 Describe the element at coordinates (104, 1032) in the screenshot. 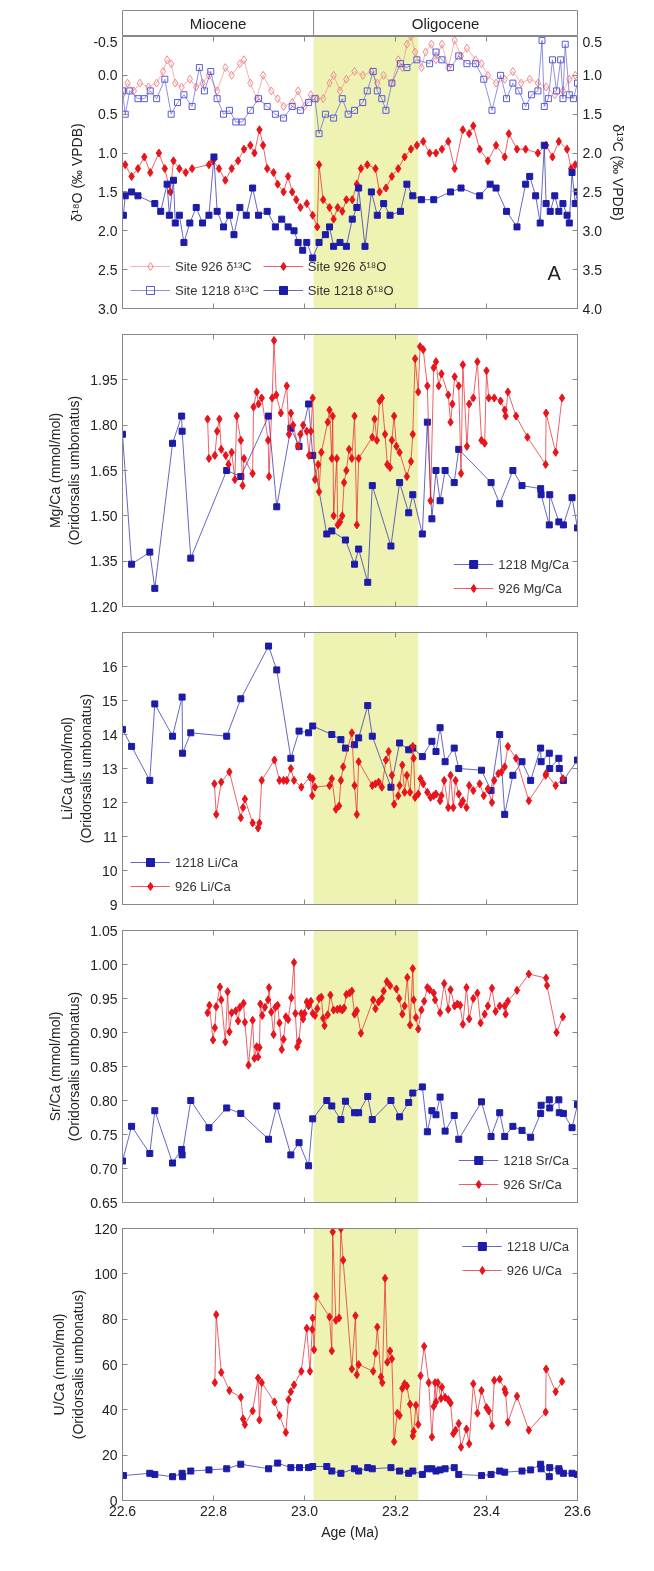

I see `y-tick-label: 0.90` at that location.